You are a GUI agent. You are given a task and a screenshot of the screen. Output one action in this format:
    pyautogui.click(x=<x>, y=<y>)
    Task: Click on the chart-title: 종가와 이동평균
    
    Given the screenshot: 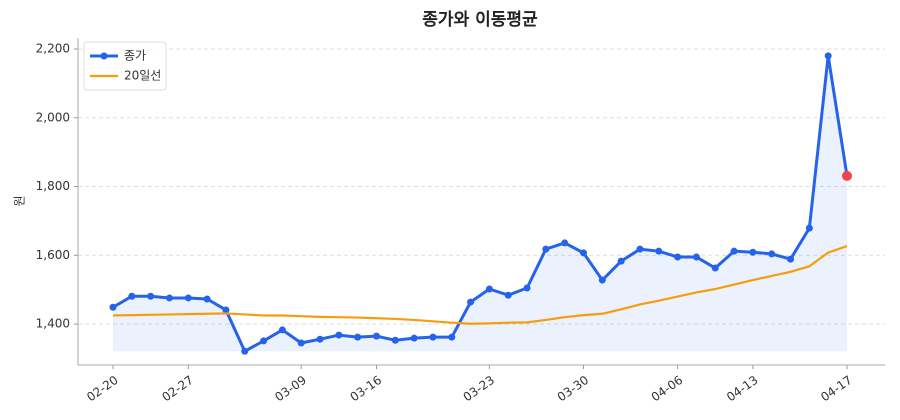 What is the action you would take?
    pyautogui.click(x=480, y=20)
    